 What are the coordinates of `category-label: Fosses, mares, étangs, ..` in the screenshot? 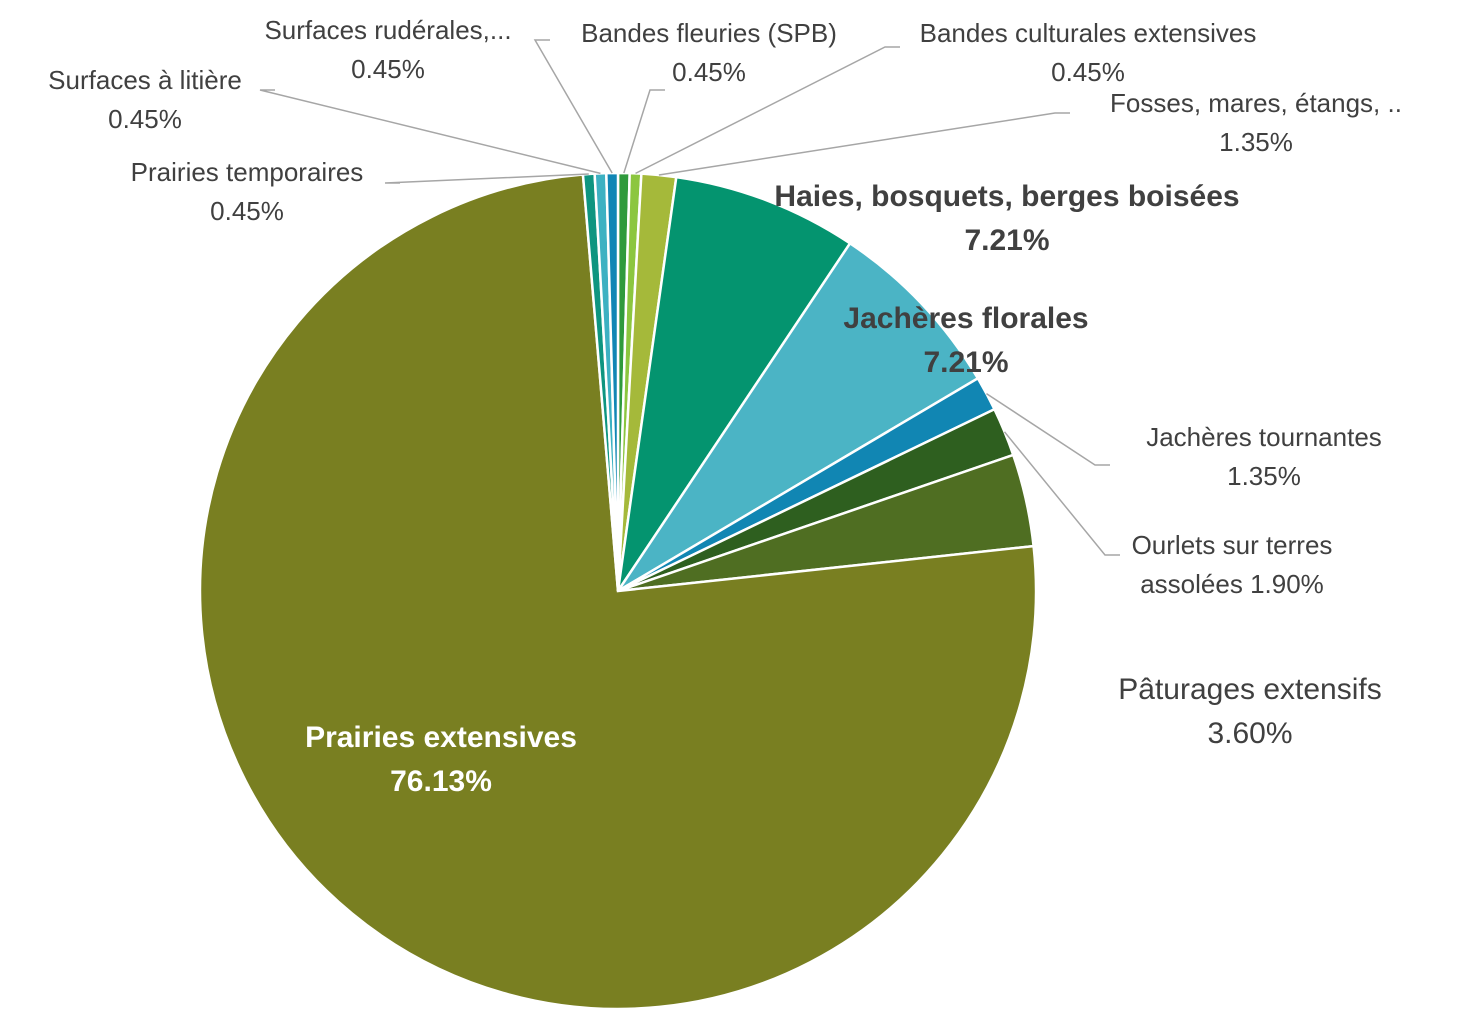 It's located at (1256, 103).